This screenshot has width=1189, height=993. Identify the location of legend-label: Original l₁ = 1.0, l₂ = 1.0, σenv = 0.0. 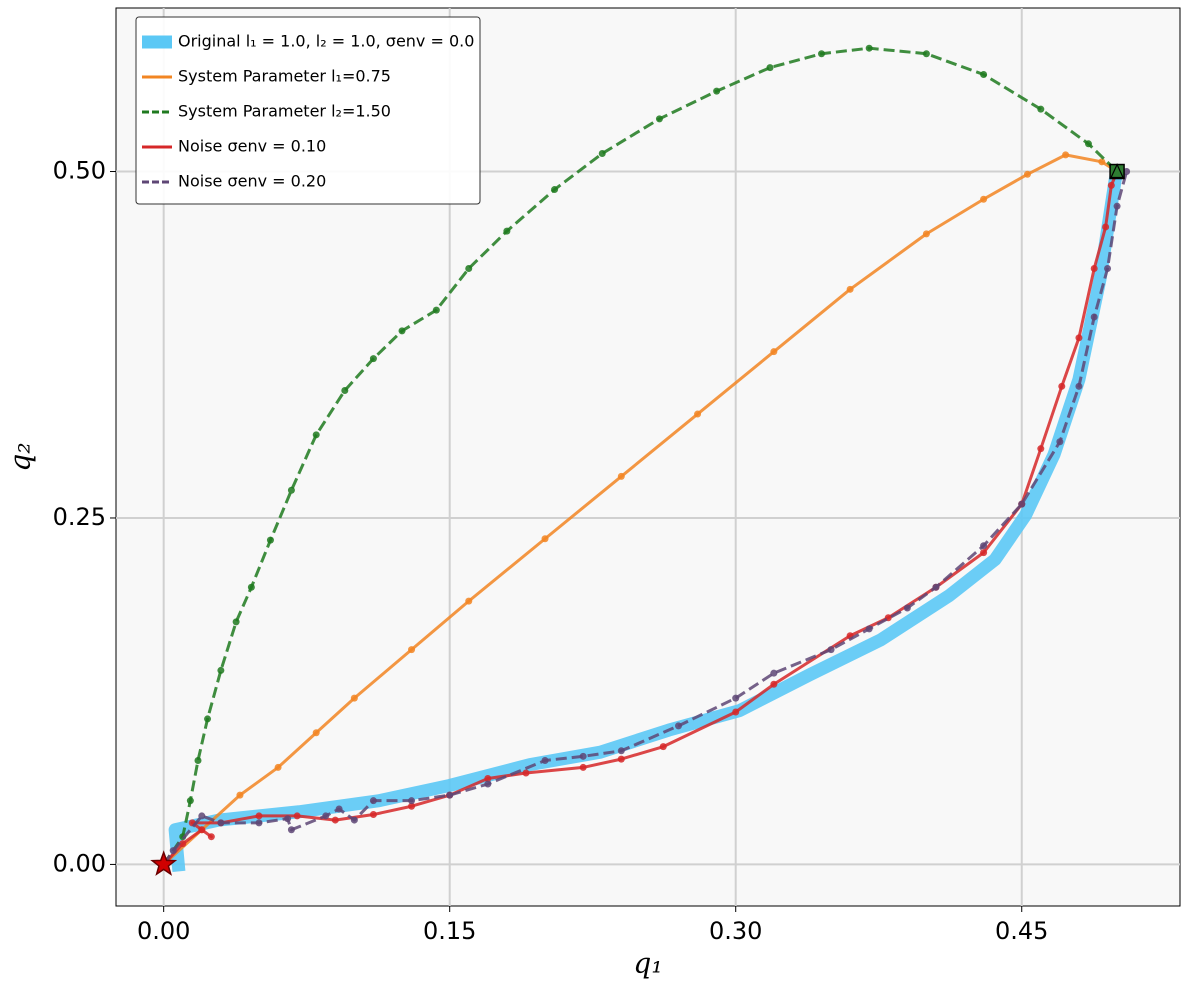
(326, 41).